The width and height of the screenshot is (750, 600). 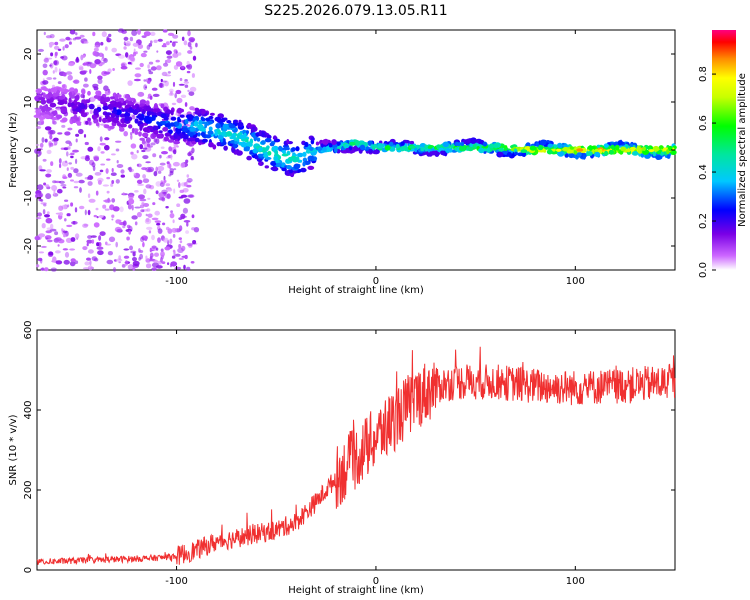 I want to click on spectrogram-x-tick-label: 0, so click(x=376, y=281).